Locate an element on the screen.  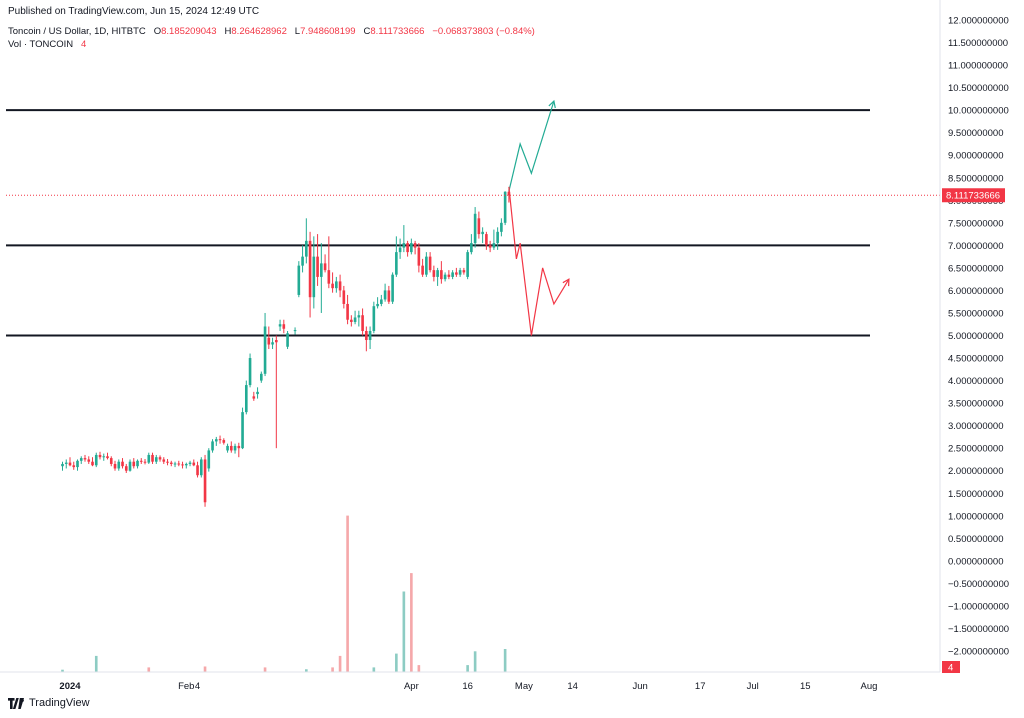
symbol-title: Toncoin / US Dollar, 1D, HITBTC is located at coordinates (77, 31).